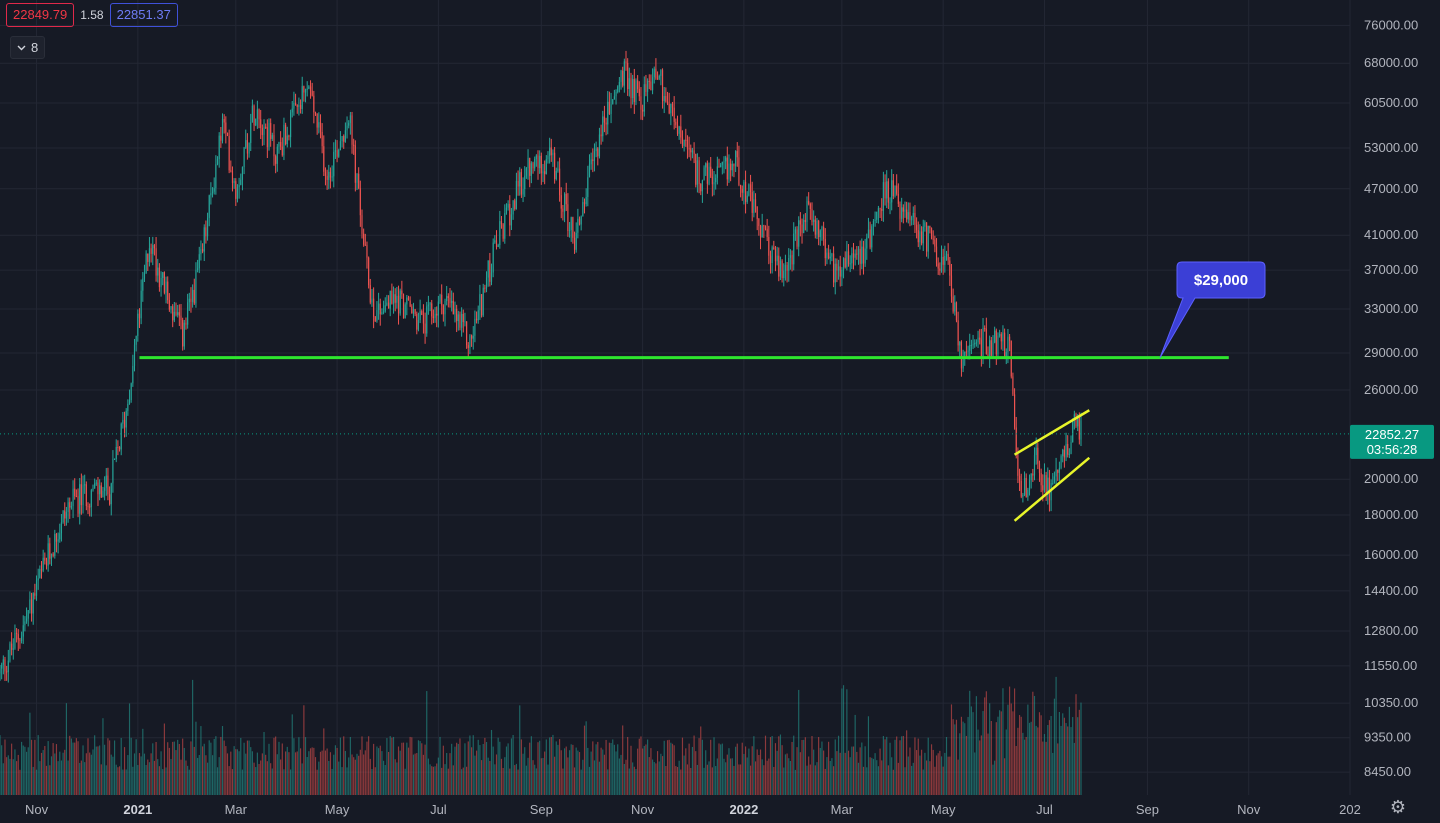 Image resolution: width=1440 pixels, height=823 pixels. What do you see at coordinates (143, 15) in the screenshot?
I see `buy-price-button: 22851.37` at bounding box center [143, 15].